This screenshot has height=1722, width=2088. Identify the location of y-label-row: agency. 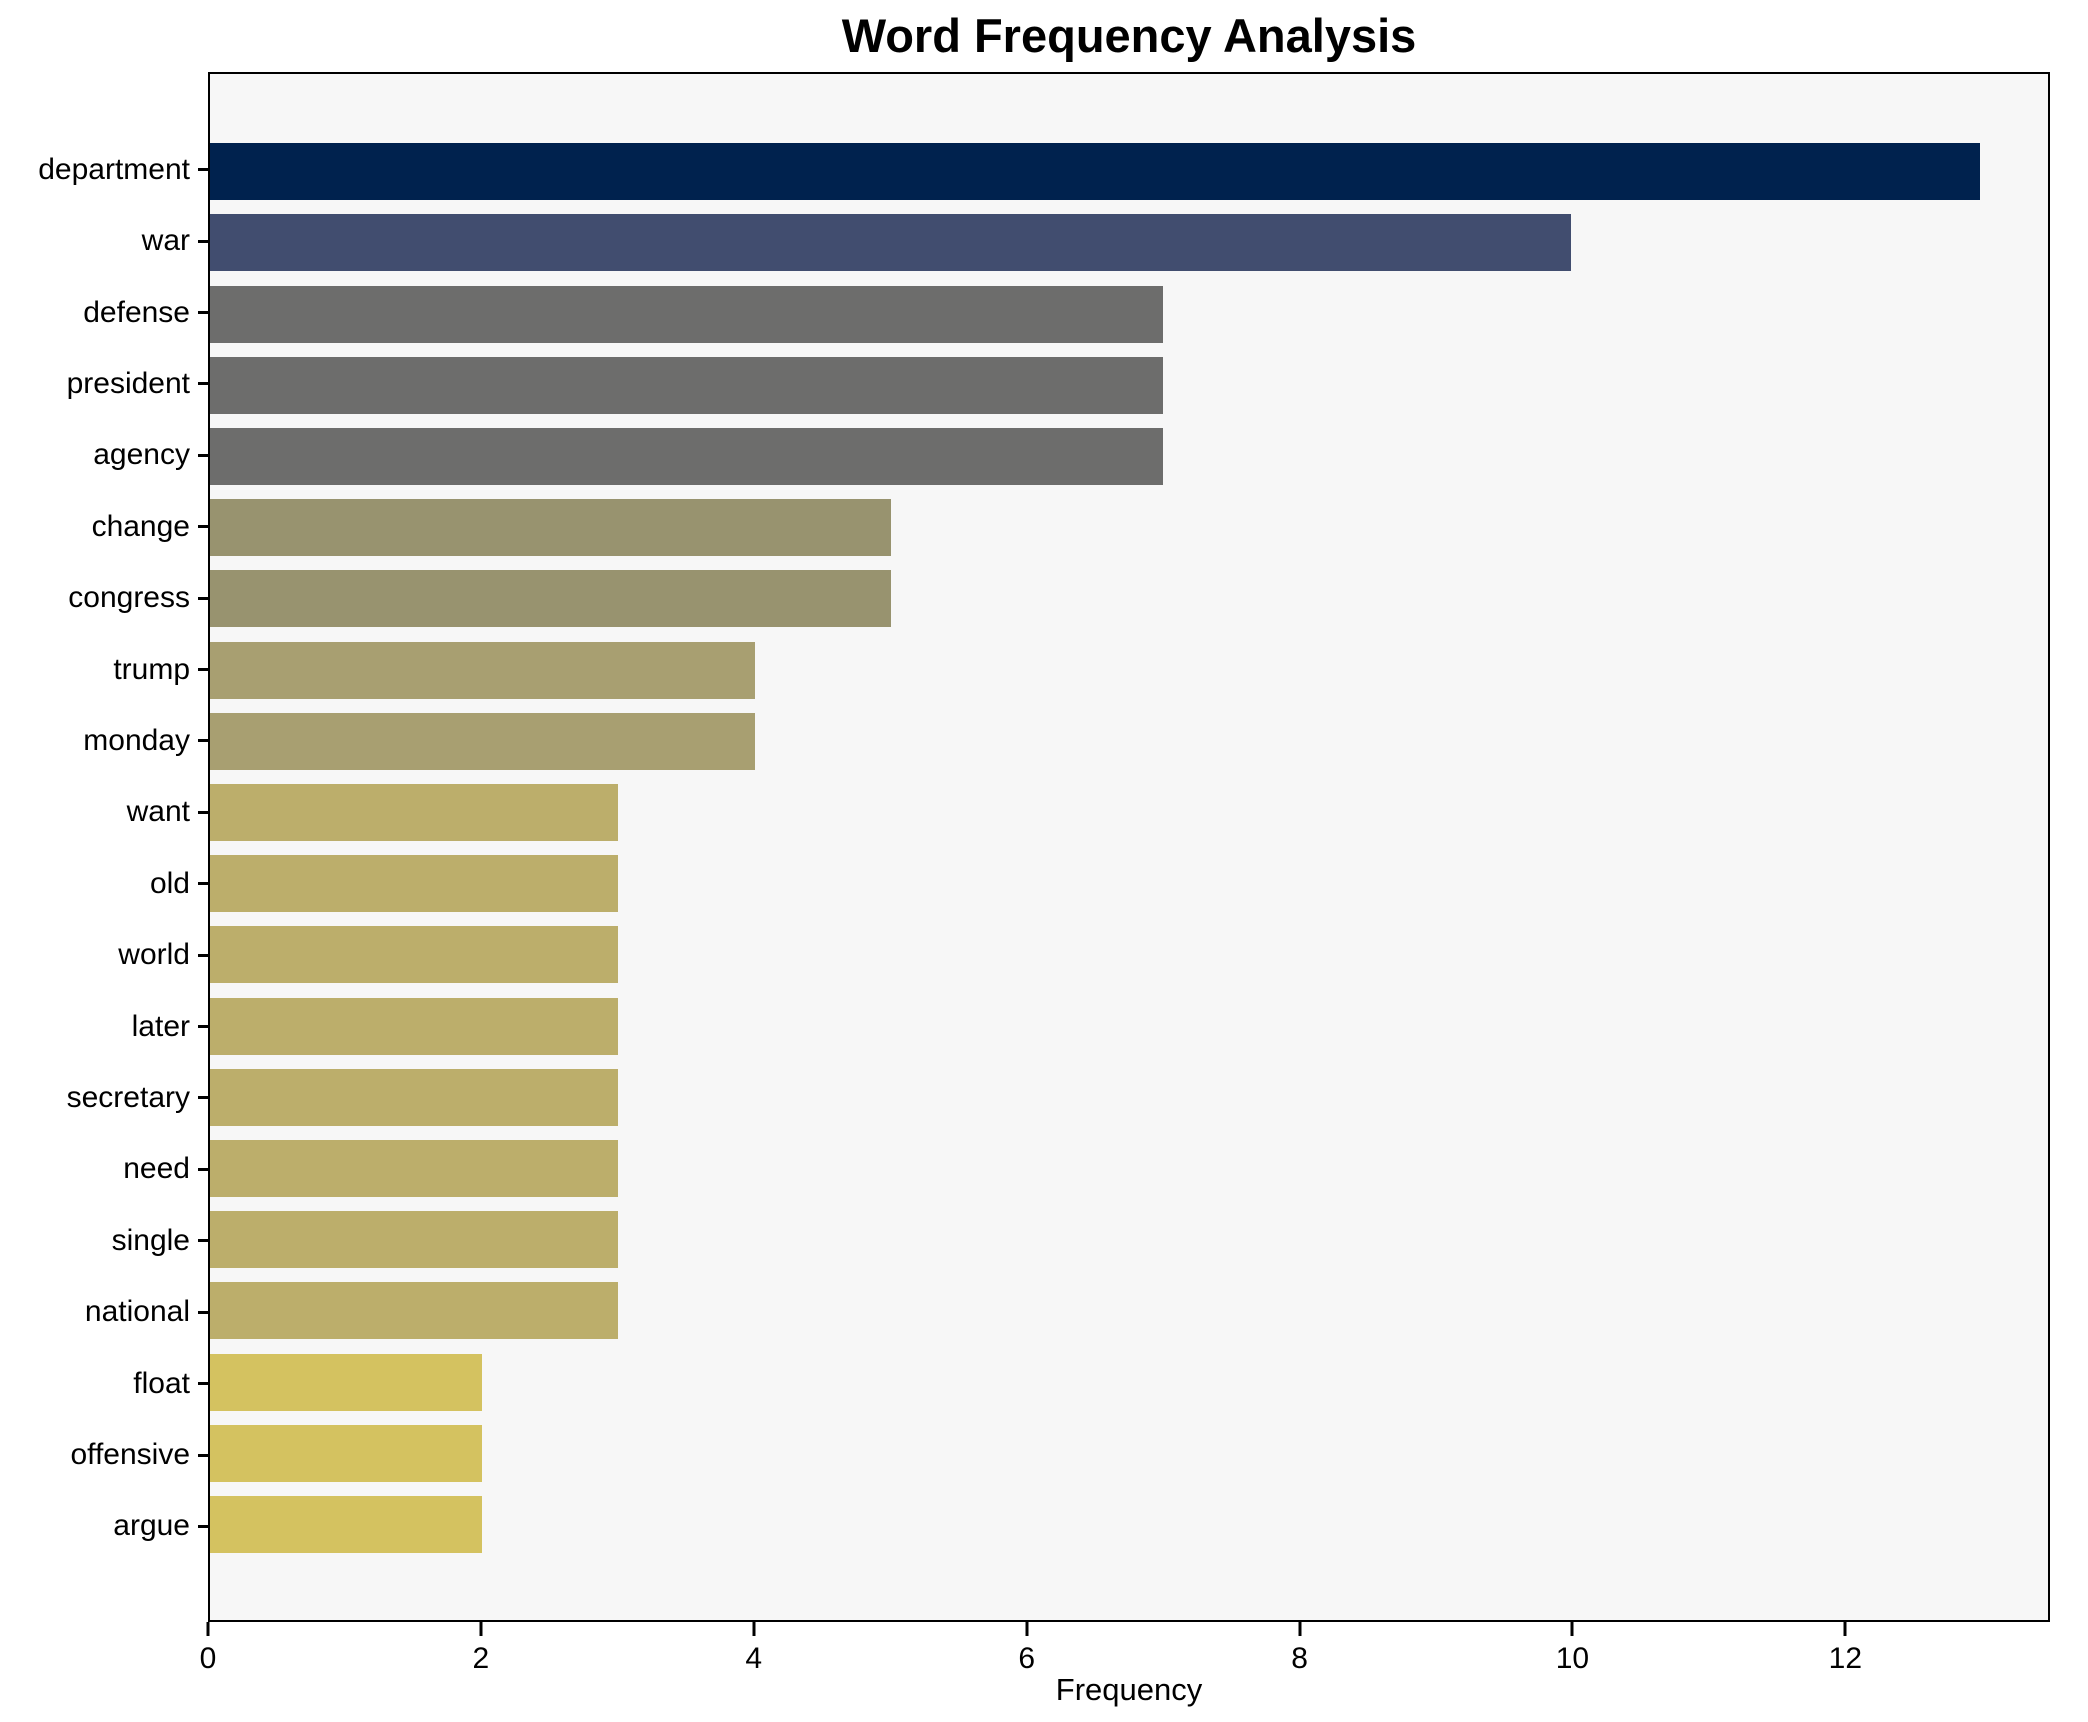
(104, 455).